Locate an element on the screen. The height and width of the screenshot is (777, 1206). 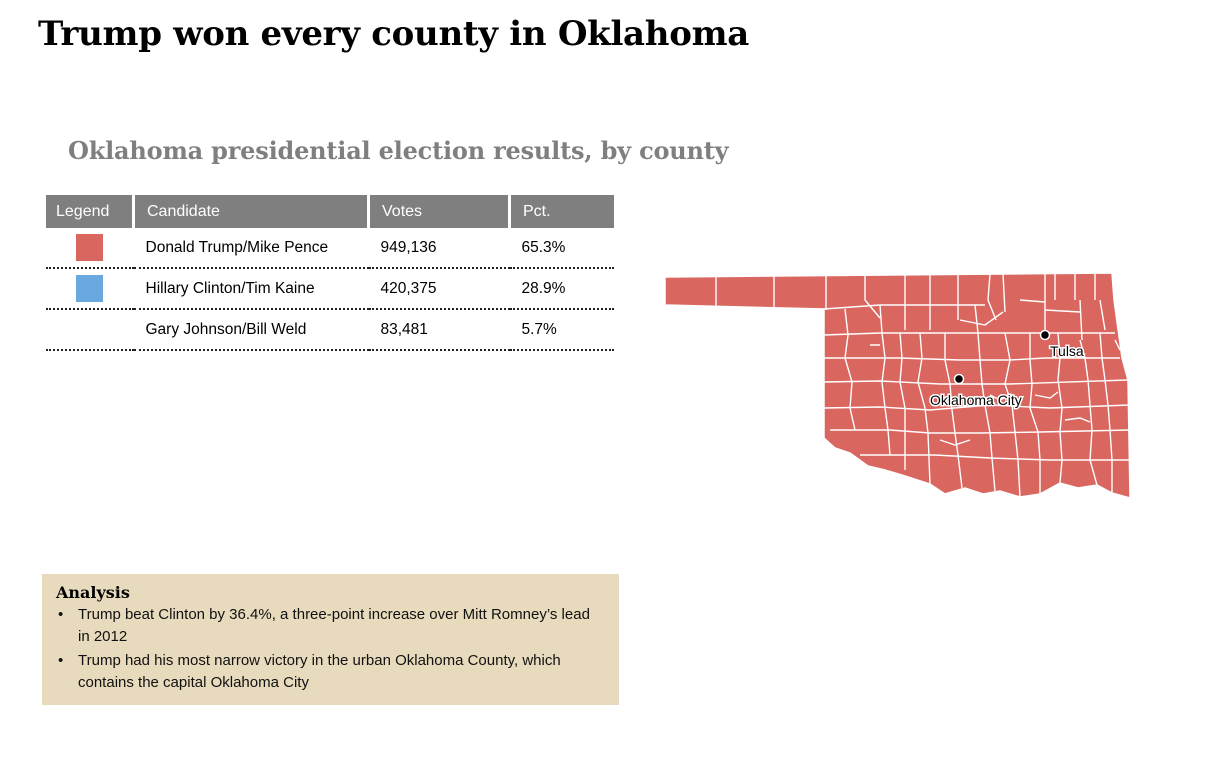
votes-cell: 420,375 is located at coordinates (439, 289).